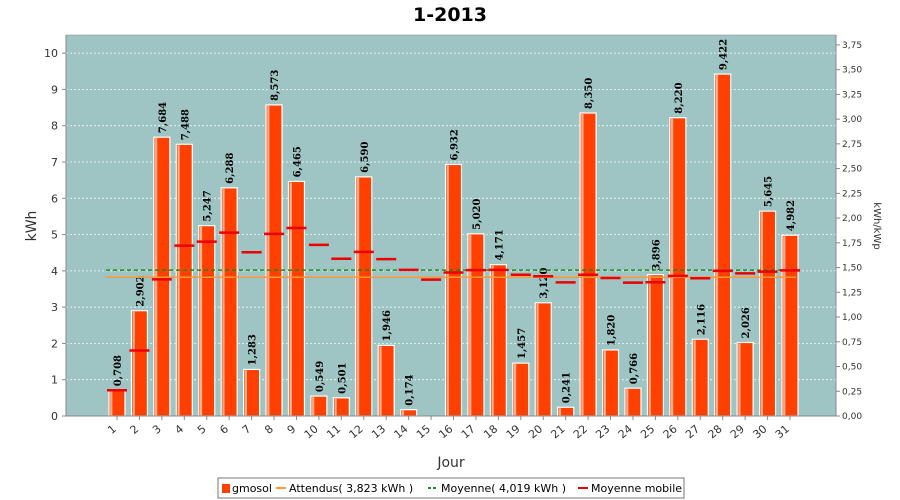  I want to click on x-tick-label: 26, so click(670, 431).